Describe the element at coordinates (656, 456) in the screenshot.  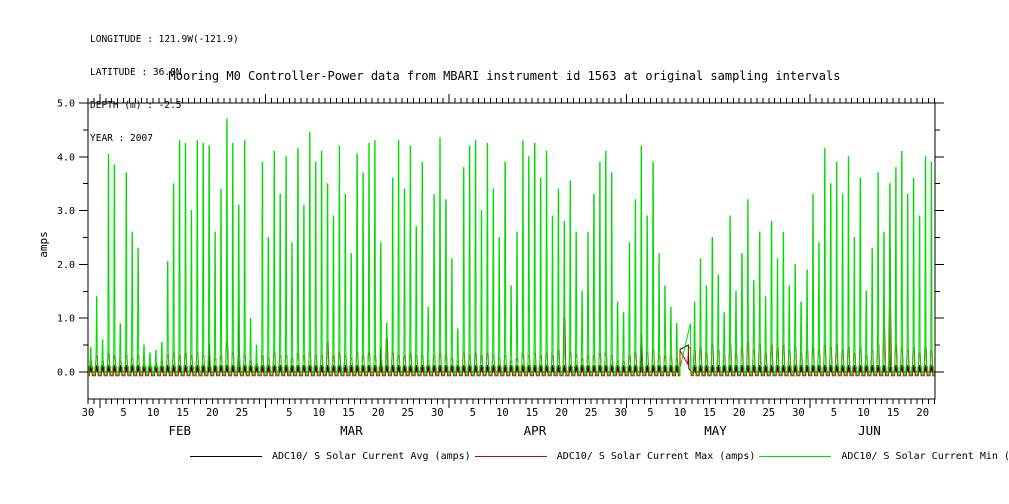
I see `legend-label-max: ADC10/ S Solar Current Max (amps)` at that location.